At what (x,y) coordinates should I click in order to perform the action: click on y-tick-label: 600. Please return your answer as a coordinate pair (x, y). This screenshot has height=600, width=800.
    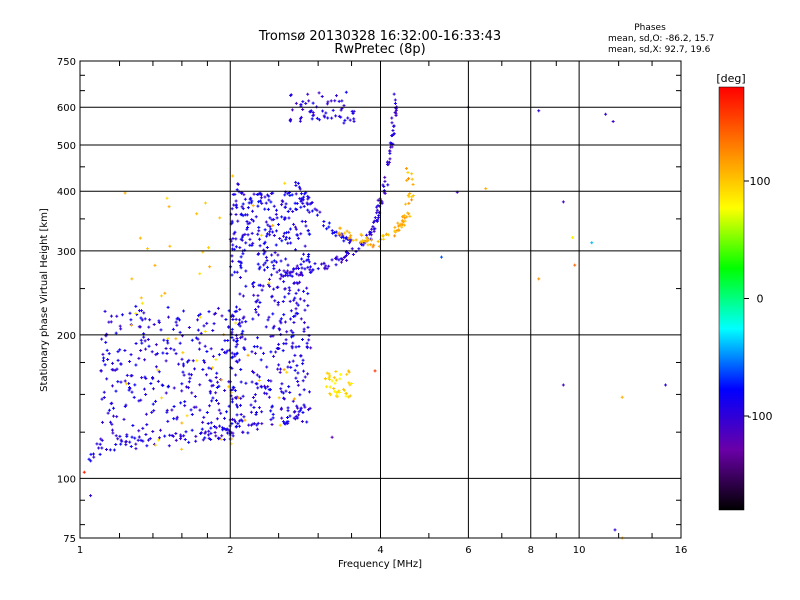
    Looking at the image, I should click on (66, 108).